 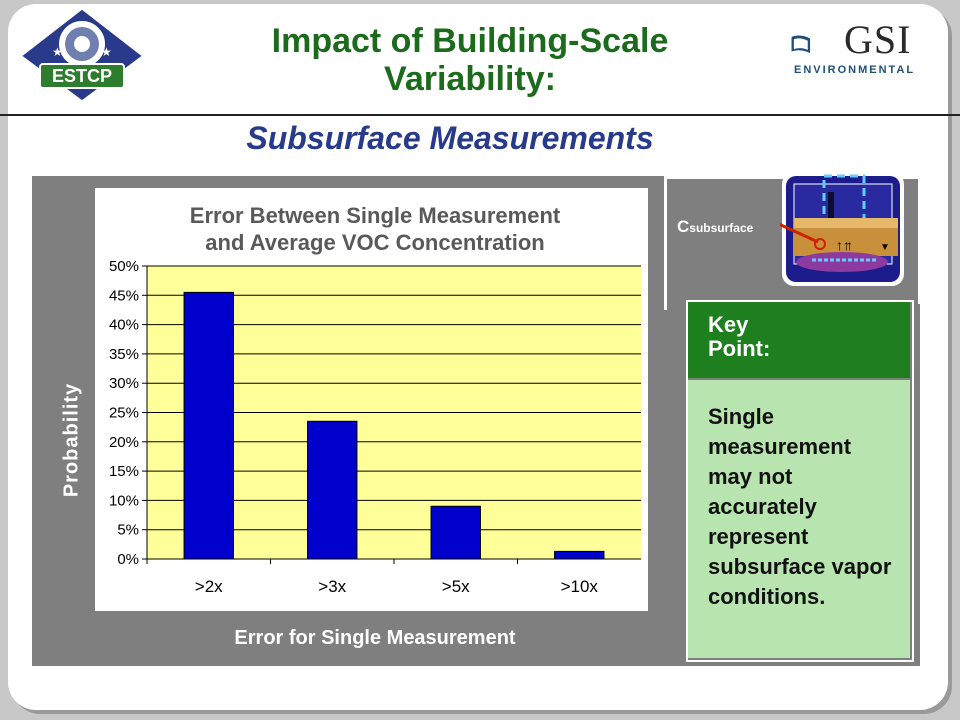 What do you see at coordinates (124, 442) in the screenshot?
I see `y-tick-label: 20%` at bounding box center [124, 442].